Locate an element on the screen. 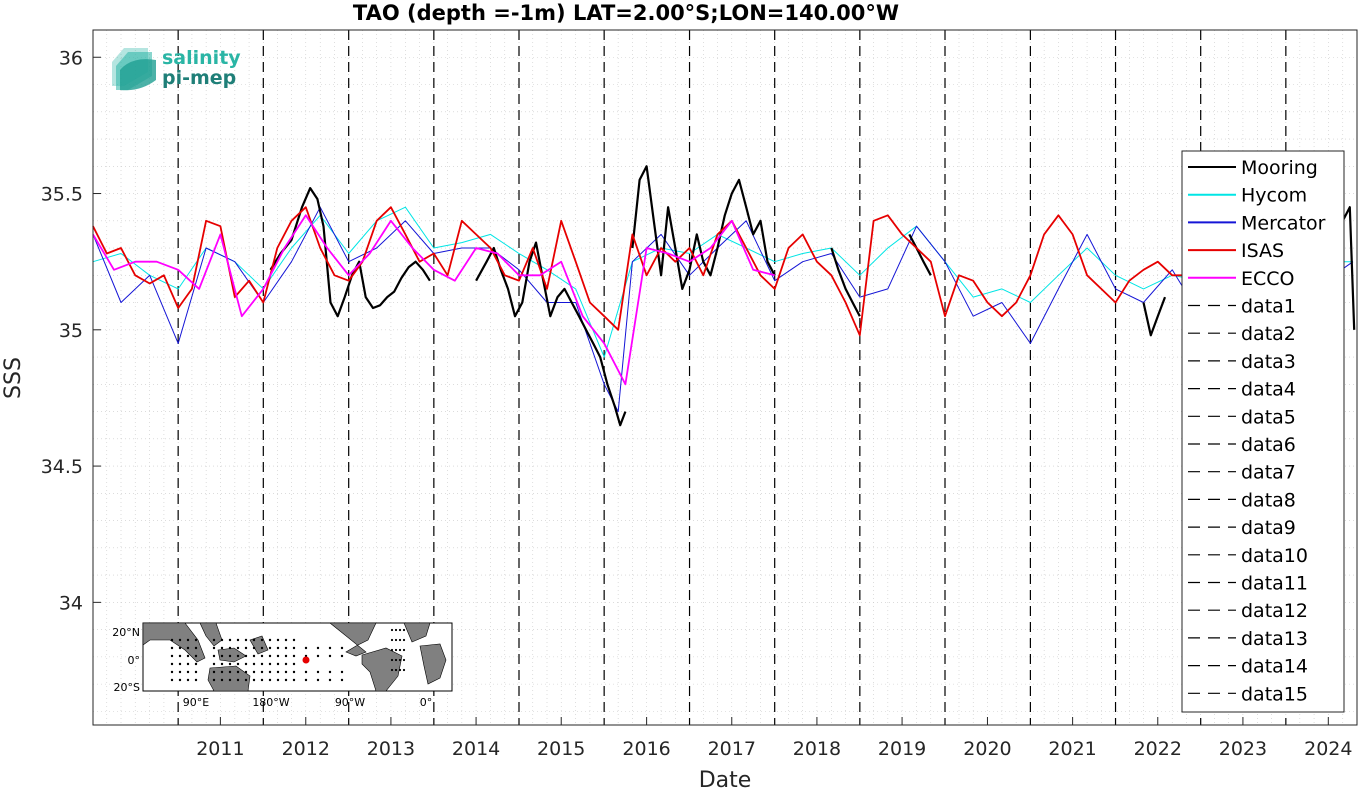 The image size is (1359, 790). legend-label: data5 is located at coordinates (1268, 417).